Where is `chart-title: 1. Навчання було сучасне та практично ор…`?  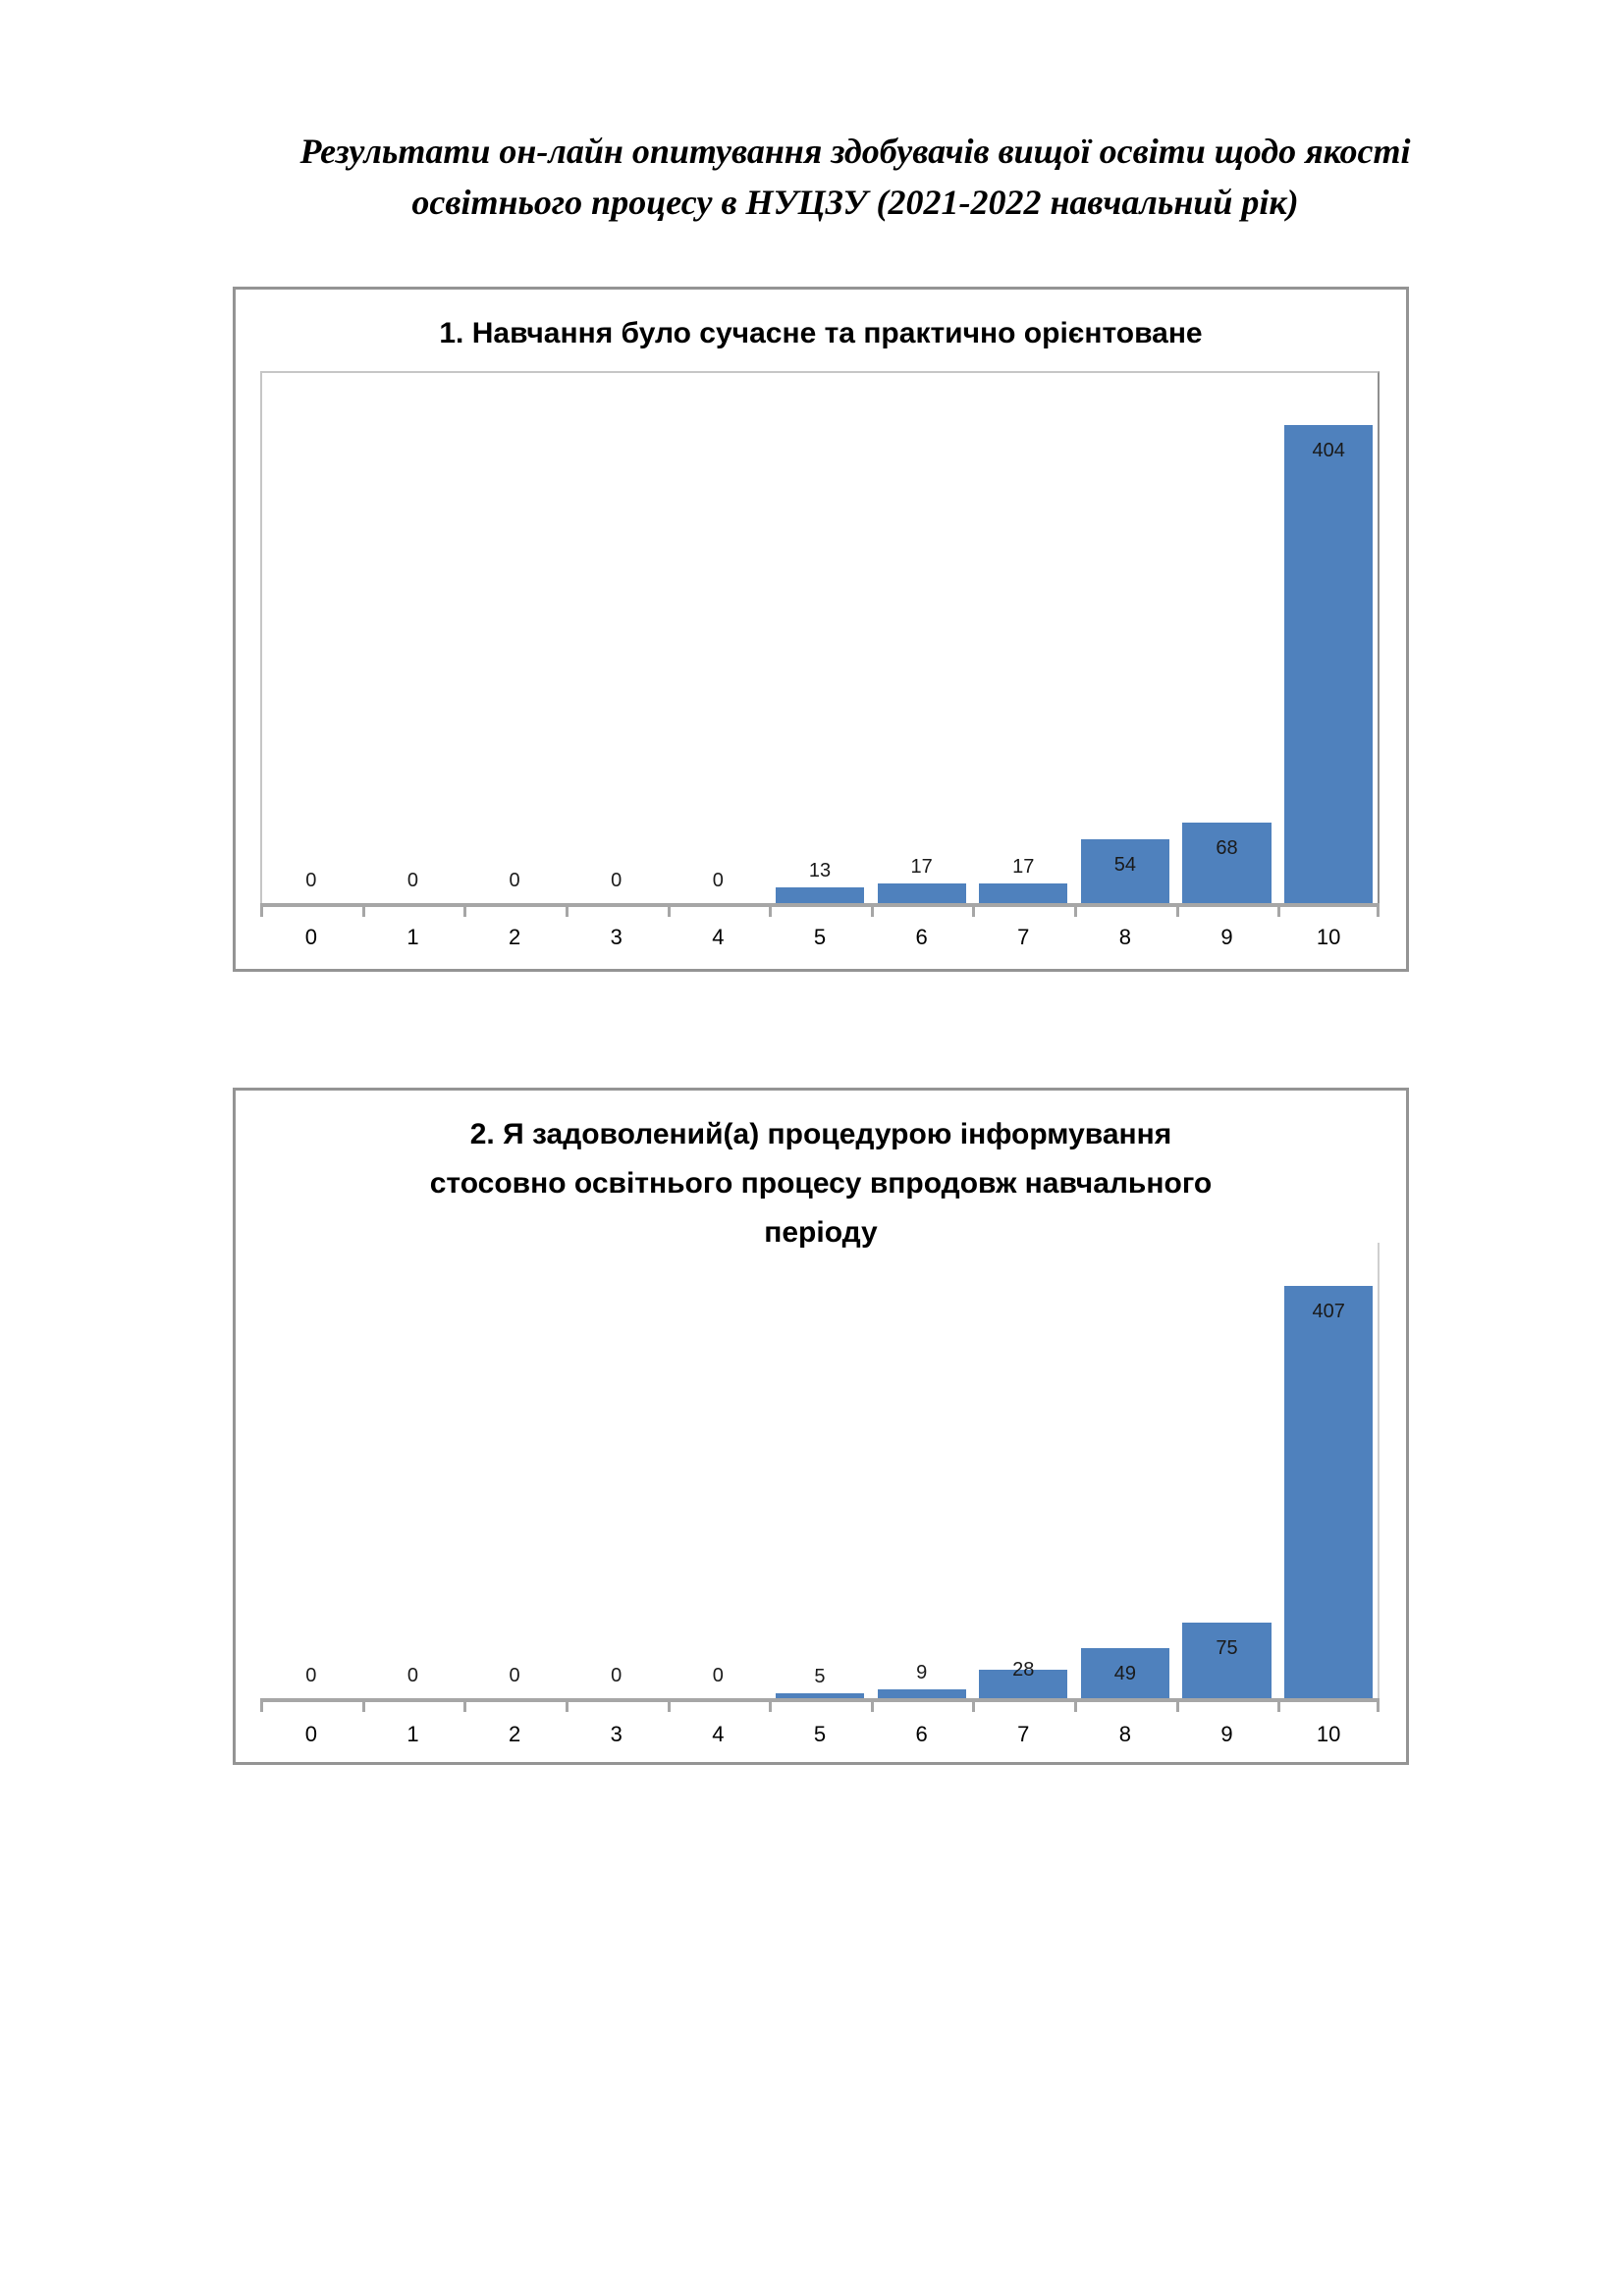
chart-title: 1. Навчання було сучасне та практично ор… is located at coordinates (821, 333).